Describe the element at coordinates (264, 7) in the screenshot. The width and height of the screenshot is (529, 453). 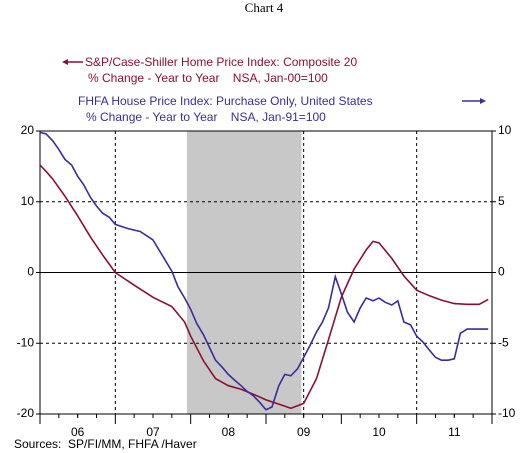
I see `chart-title: Chart 4` at that location.